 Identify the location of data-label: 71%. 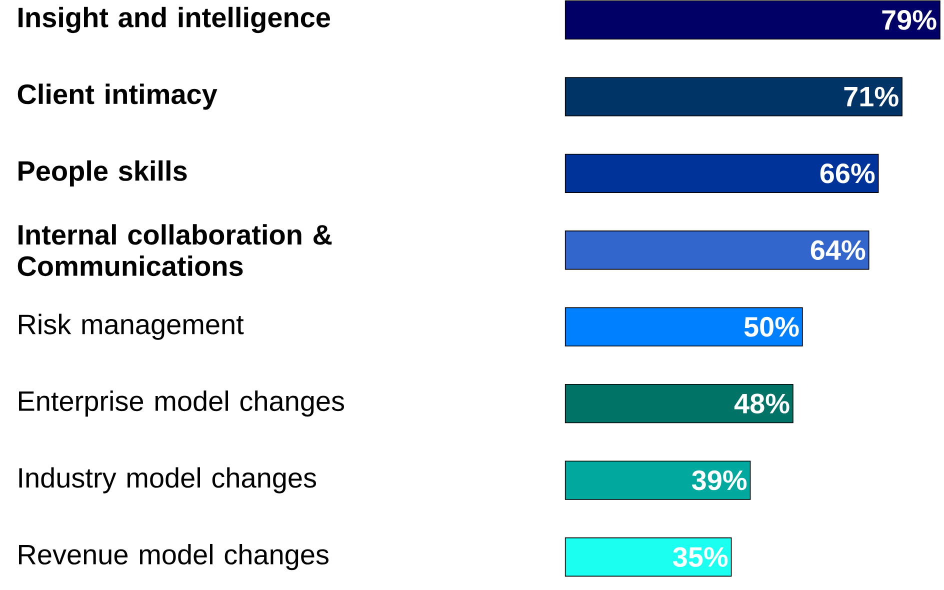
(871, 96).